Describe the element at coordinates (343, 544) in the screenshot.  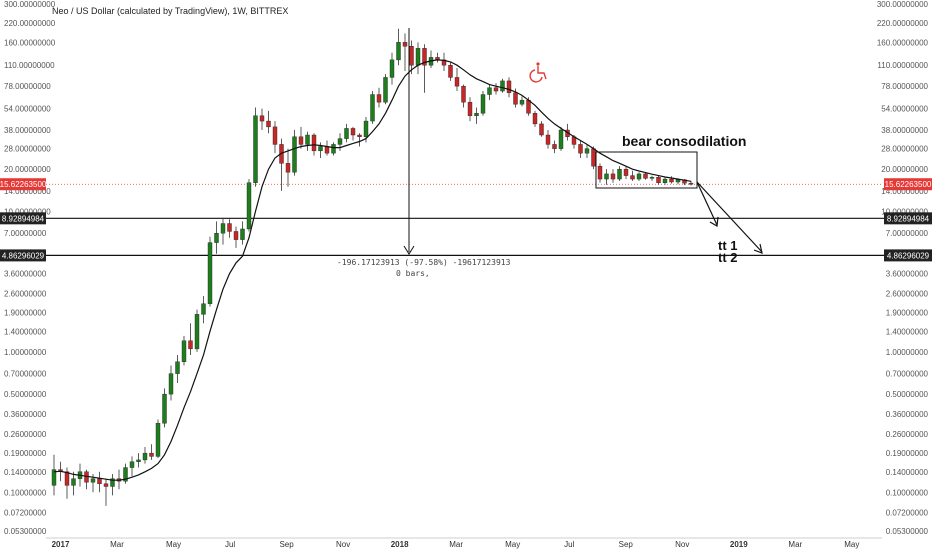
I see `x-tick-label: Nov` at that location.